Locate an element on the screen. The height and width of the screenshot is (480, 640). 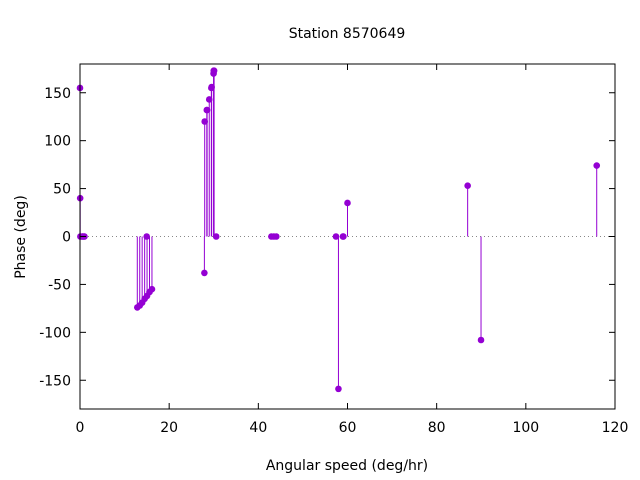
x-axis-label: Angular speed (deg/hr) is located at coordinates (347, 466).